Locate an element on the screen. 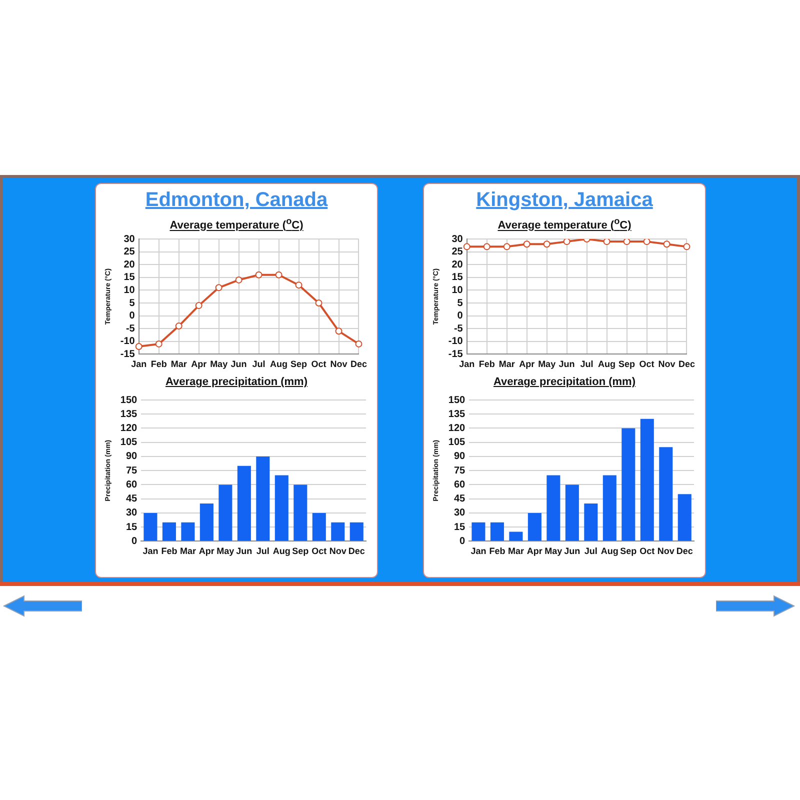 This screenshot has width=800, height=800. chart-title: Kingston, Jamaica is located at coordinates (564, 200).